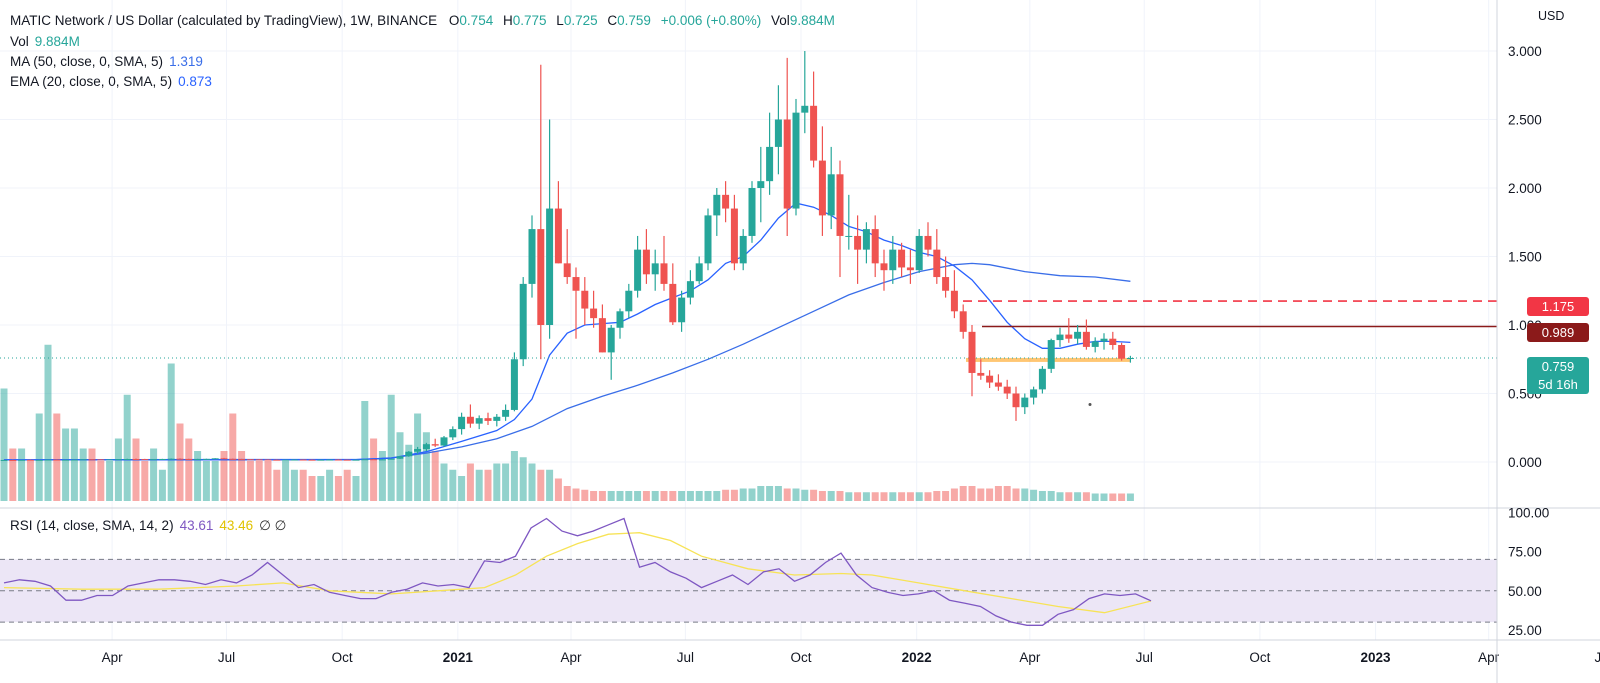 Image resolution: width=1600 pixels, height=683 pixels. Describe the element at coordinates (186, 61) in the screenshot. I see `ma-value: 1.319` at that location.